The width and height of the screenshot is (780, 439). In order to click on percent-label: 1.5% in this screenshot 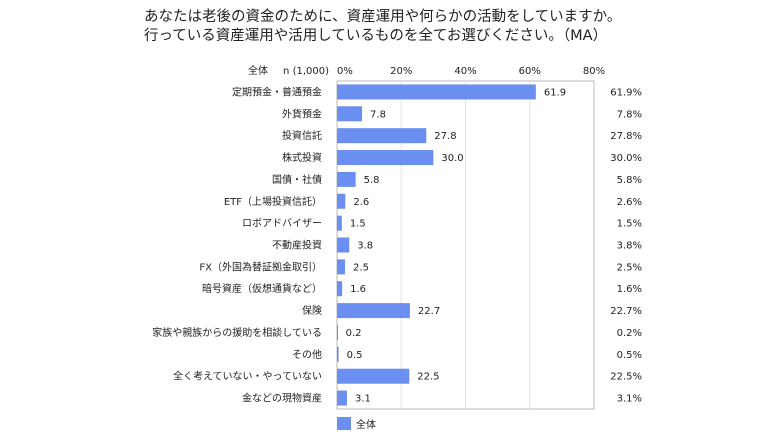, I will do `click(629, 224)`.